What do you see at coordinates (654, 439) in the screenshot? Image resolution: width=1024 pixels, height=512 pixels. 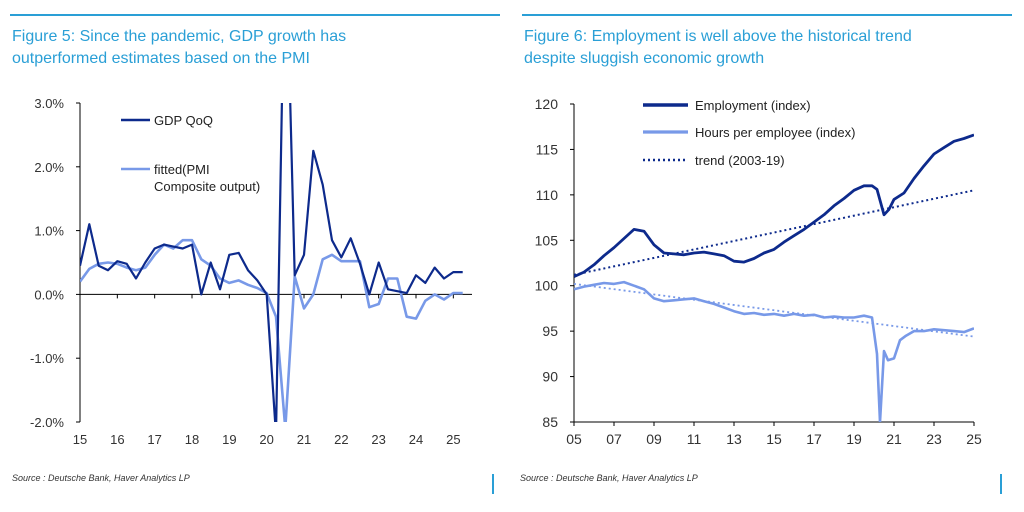 I see `x-tick-label: 09` at bounding box center [654, 439].